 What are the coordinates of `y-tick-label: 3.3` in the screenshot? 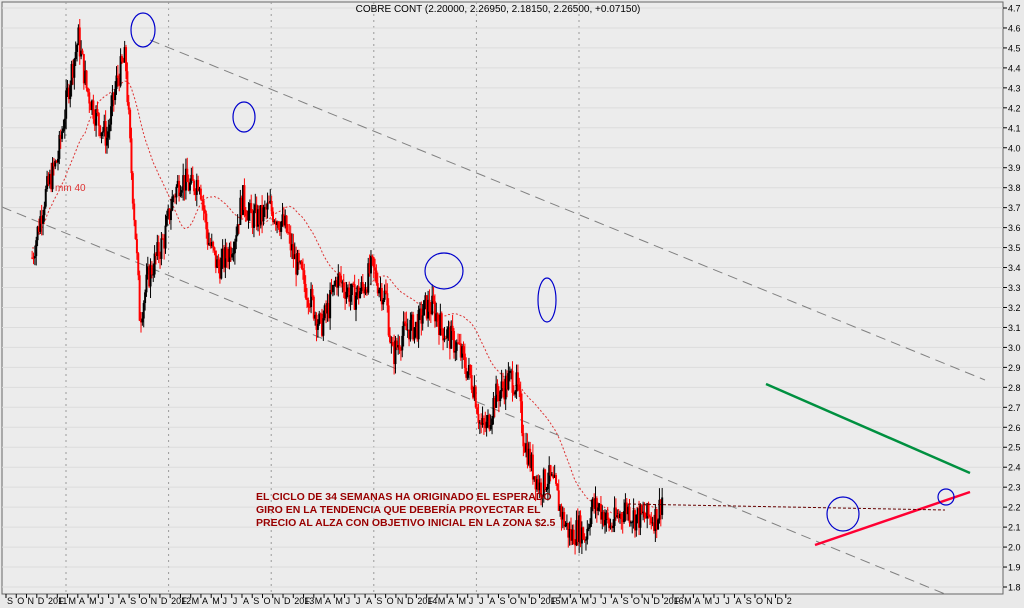 It's located at (1014, 288).